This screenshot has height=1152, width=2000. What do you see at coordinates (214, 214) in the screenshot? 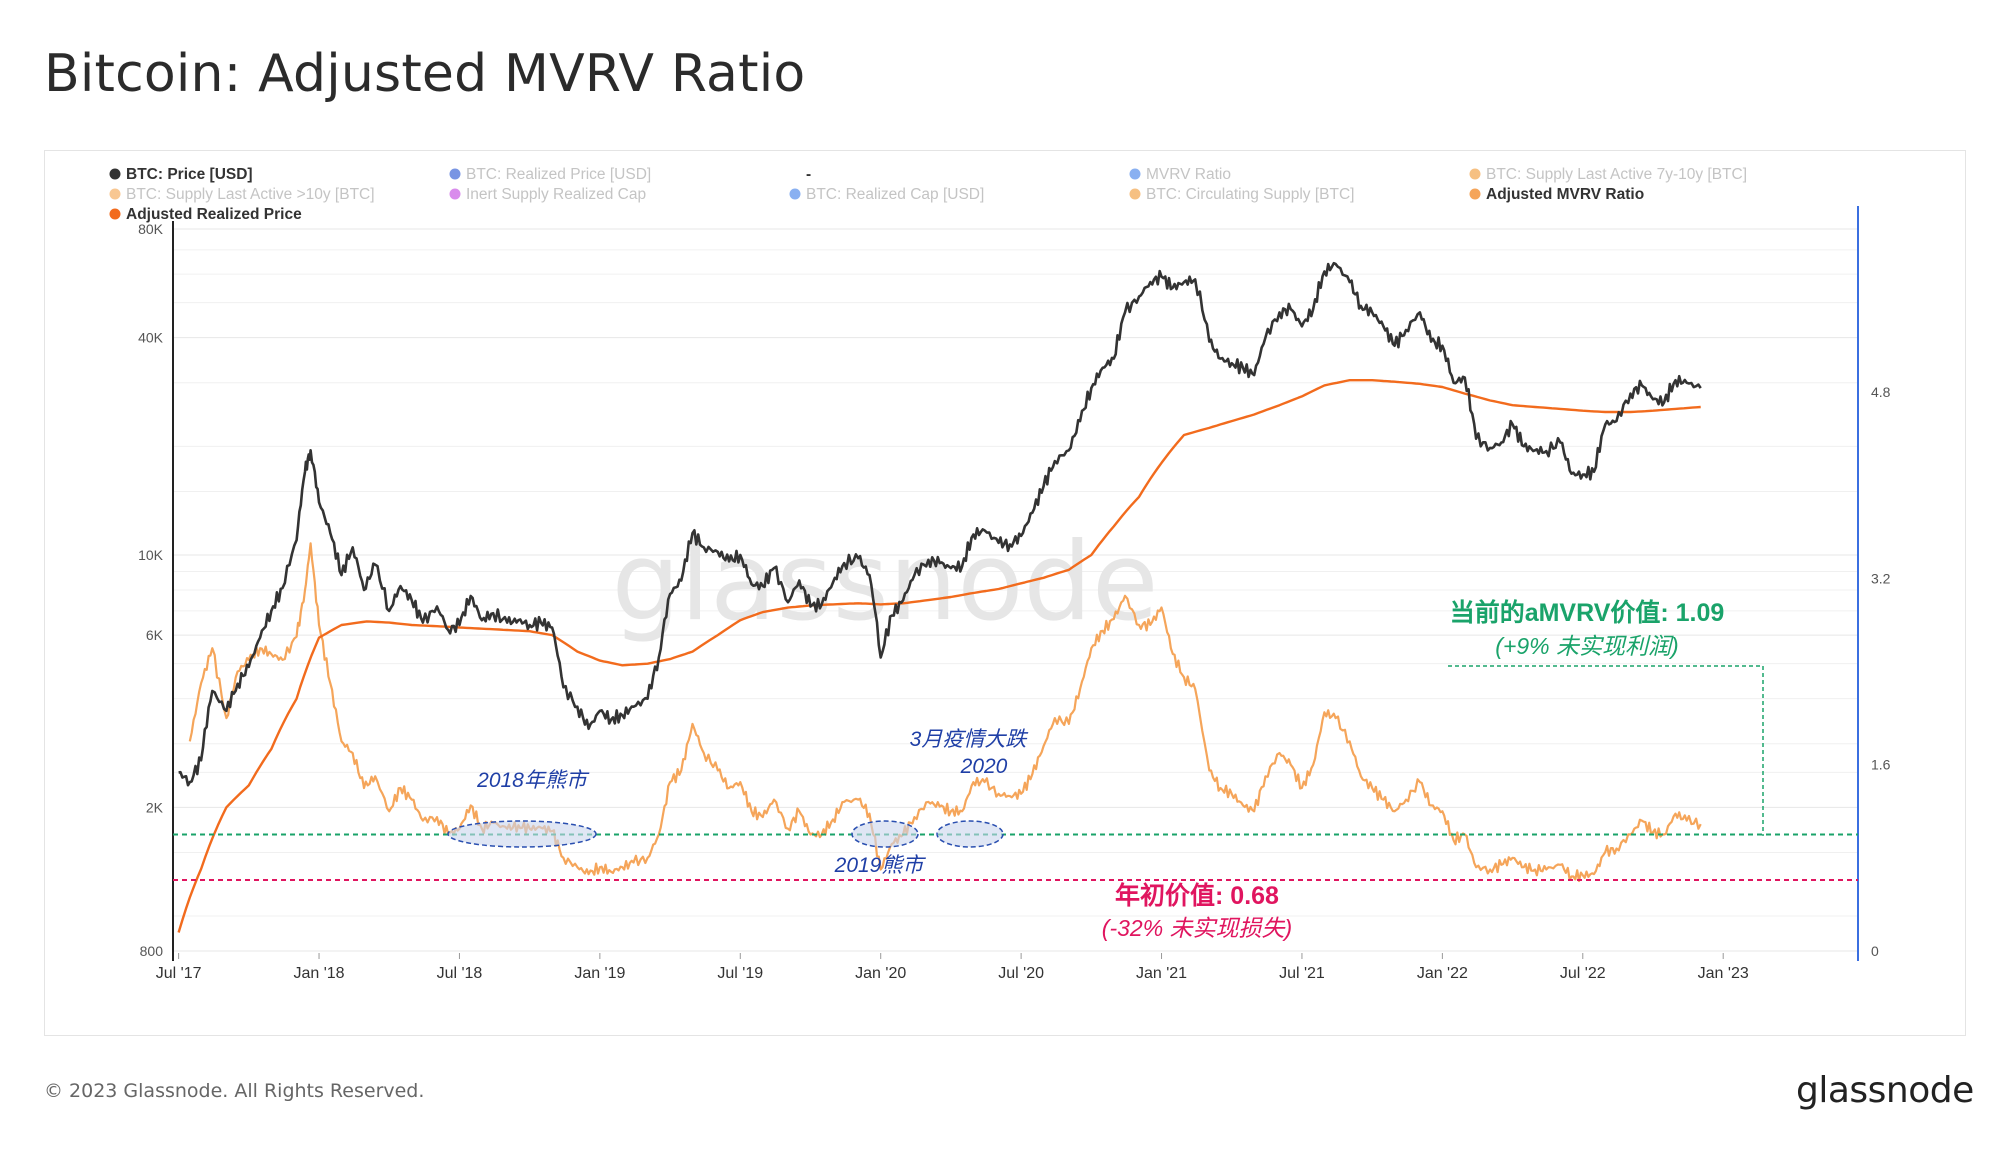
I see `legend-label-10: Adjusted Realized Price` at bounding box center [214, 214].